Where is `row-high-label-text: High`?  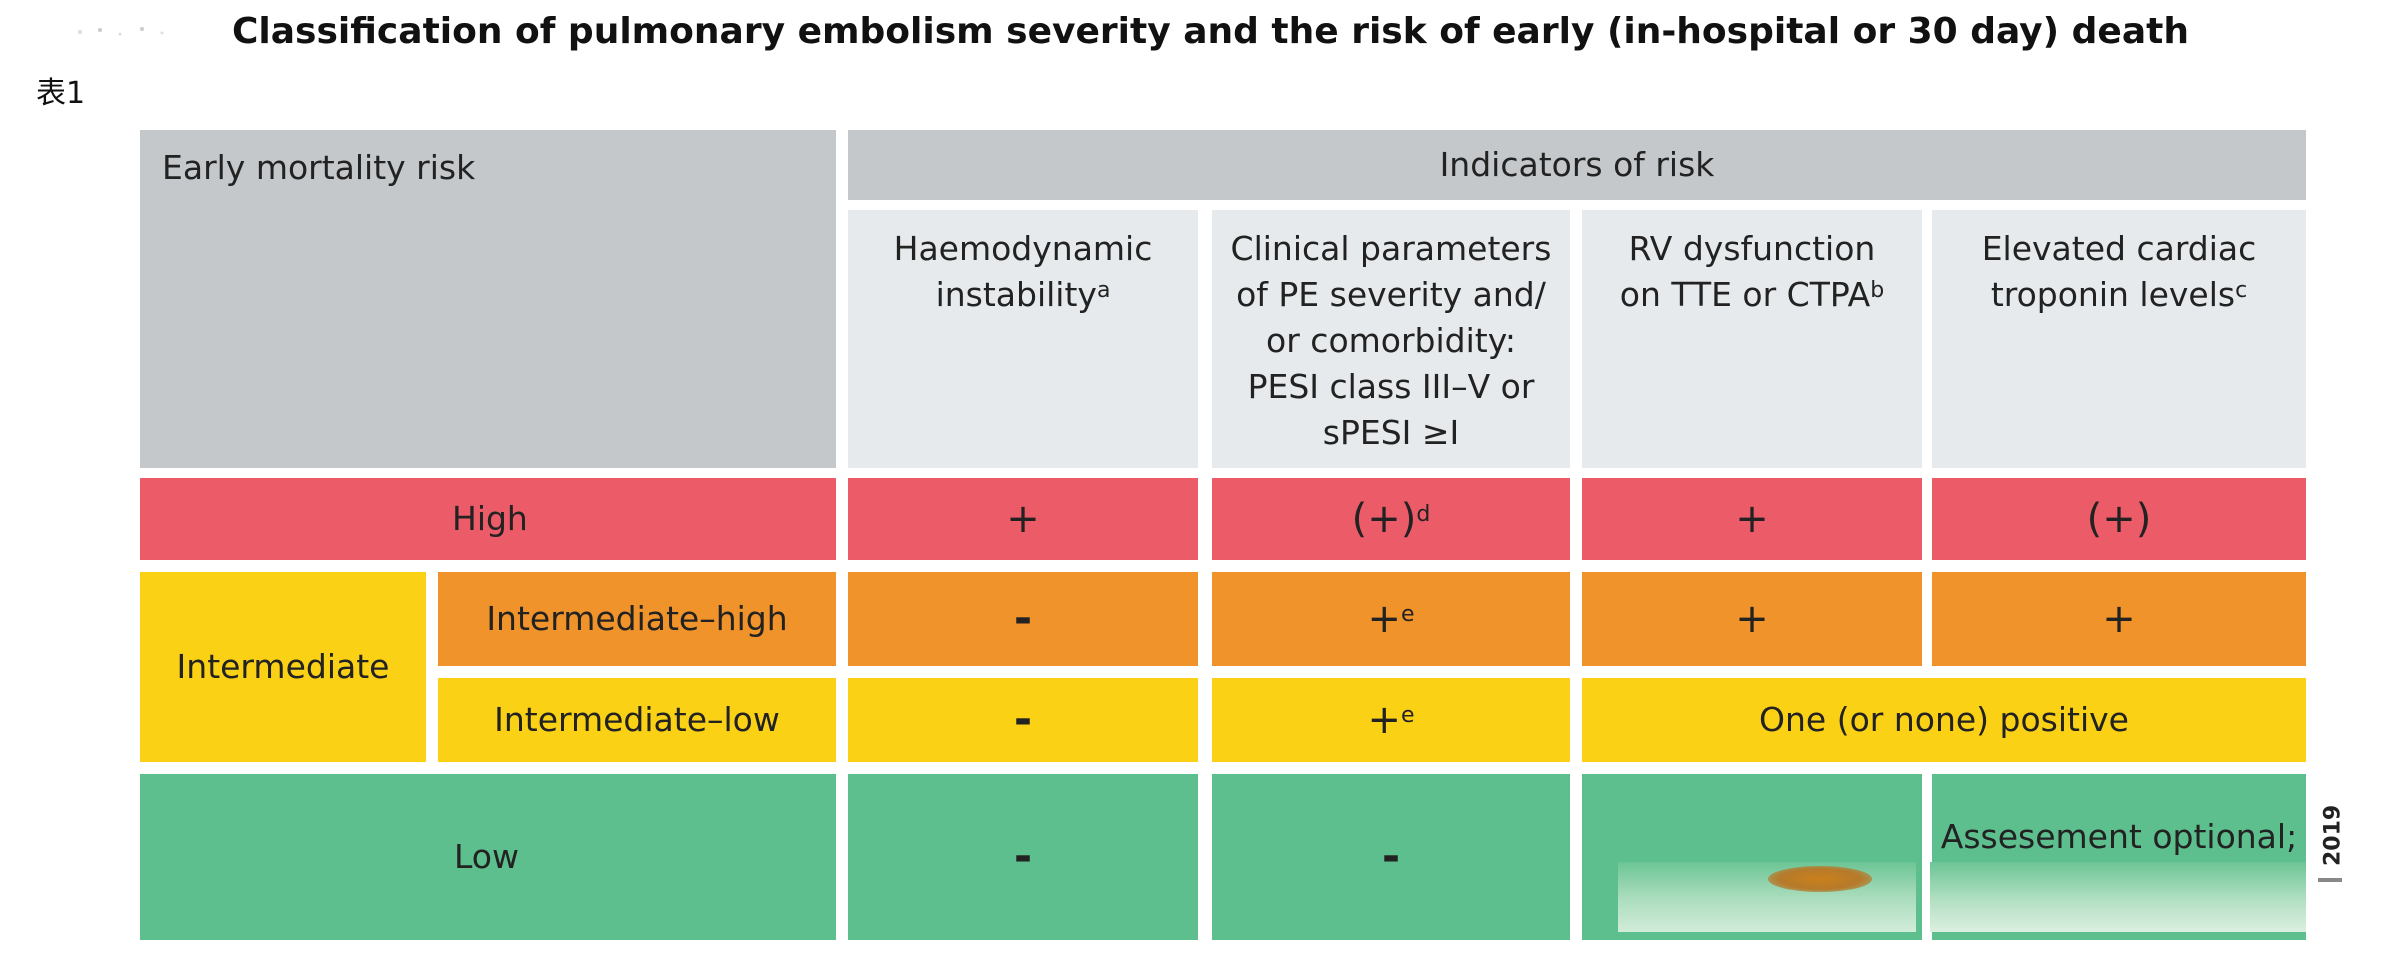
row-high-label-text: High is located at coordinates (490, 518).